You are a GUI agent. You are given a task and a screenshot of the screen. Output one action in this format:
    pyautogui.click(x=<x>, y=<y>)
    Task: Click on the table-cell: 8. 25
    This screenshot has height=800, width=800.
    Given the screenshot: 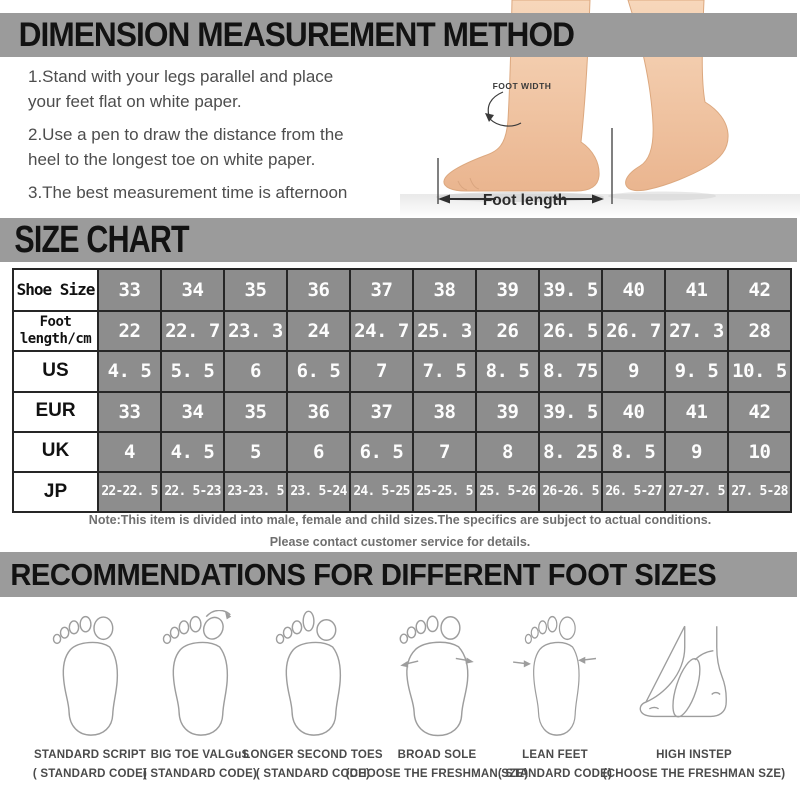 What is the action you would take?
    pyautogui.click(x=569, y=450)
    